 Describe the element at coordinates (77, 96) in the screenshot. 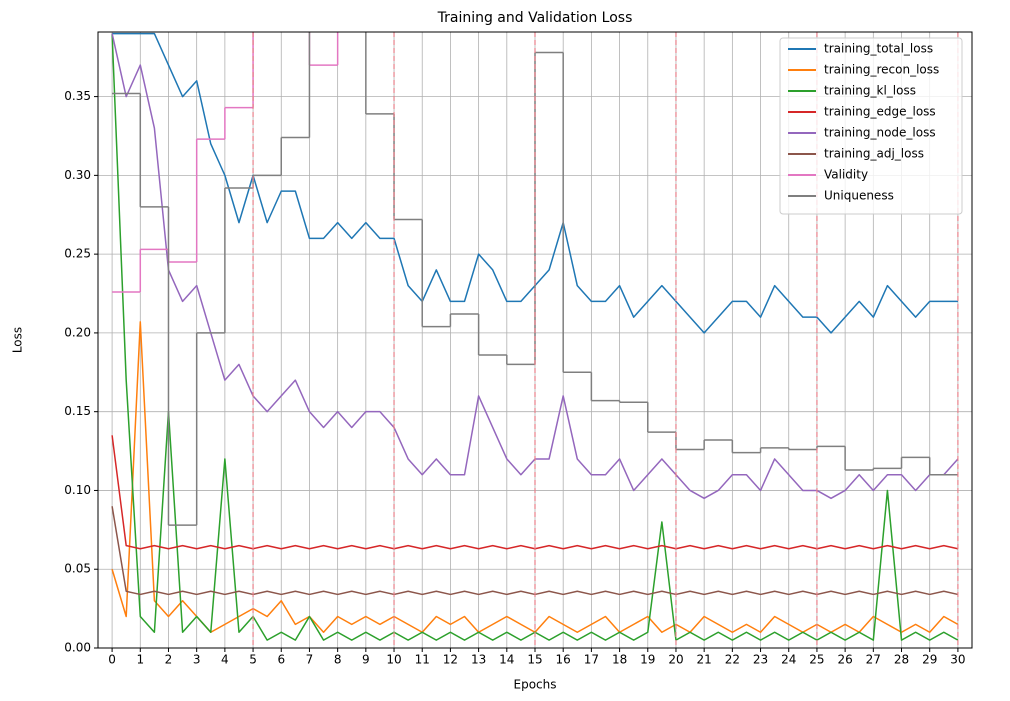

I see `y-tick-label: 0.35` at that location.